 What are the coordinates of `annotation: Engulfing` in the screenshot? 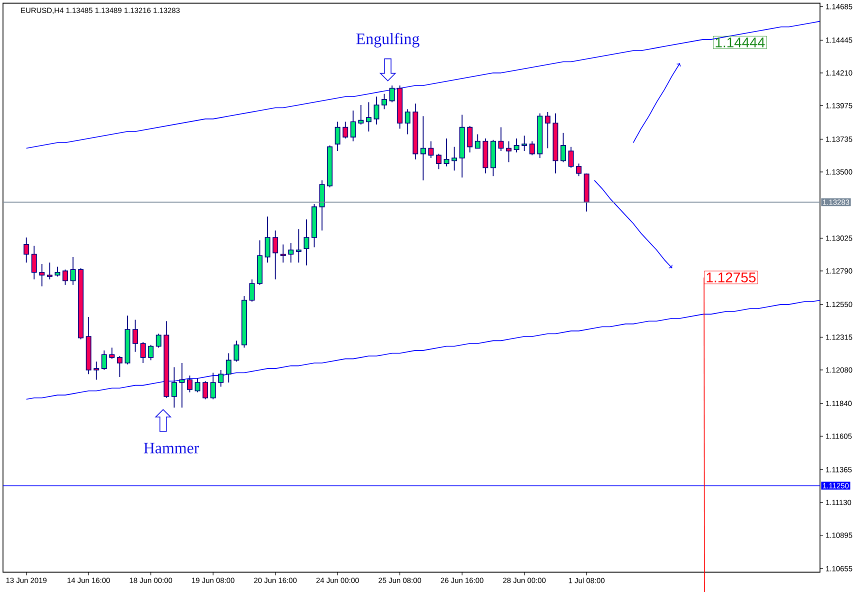 It's located at (388, 40).